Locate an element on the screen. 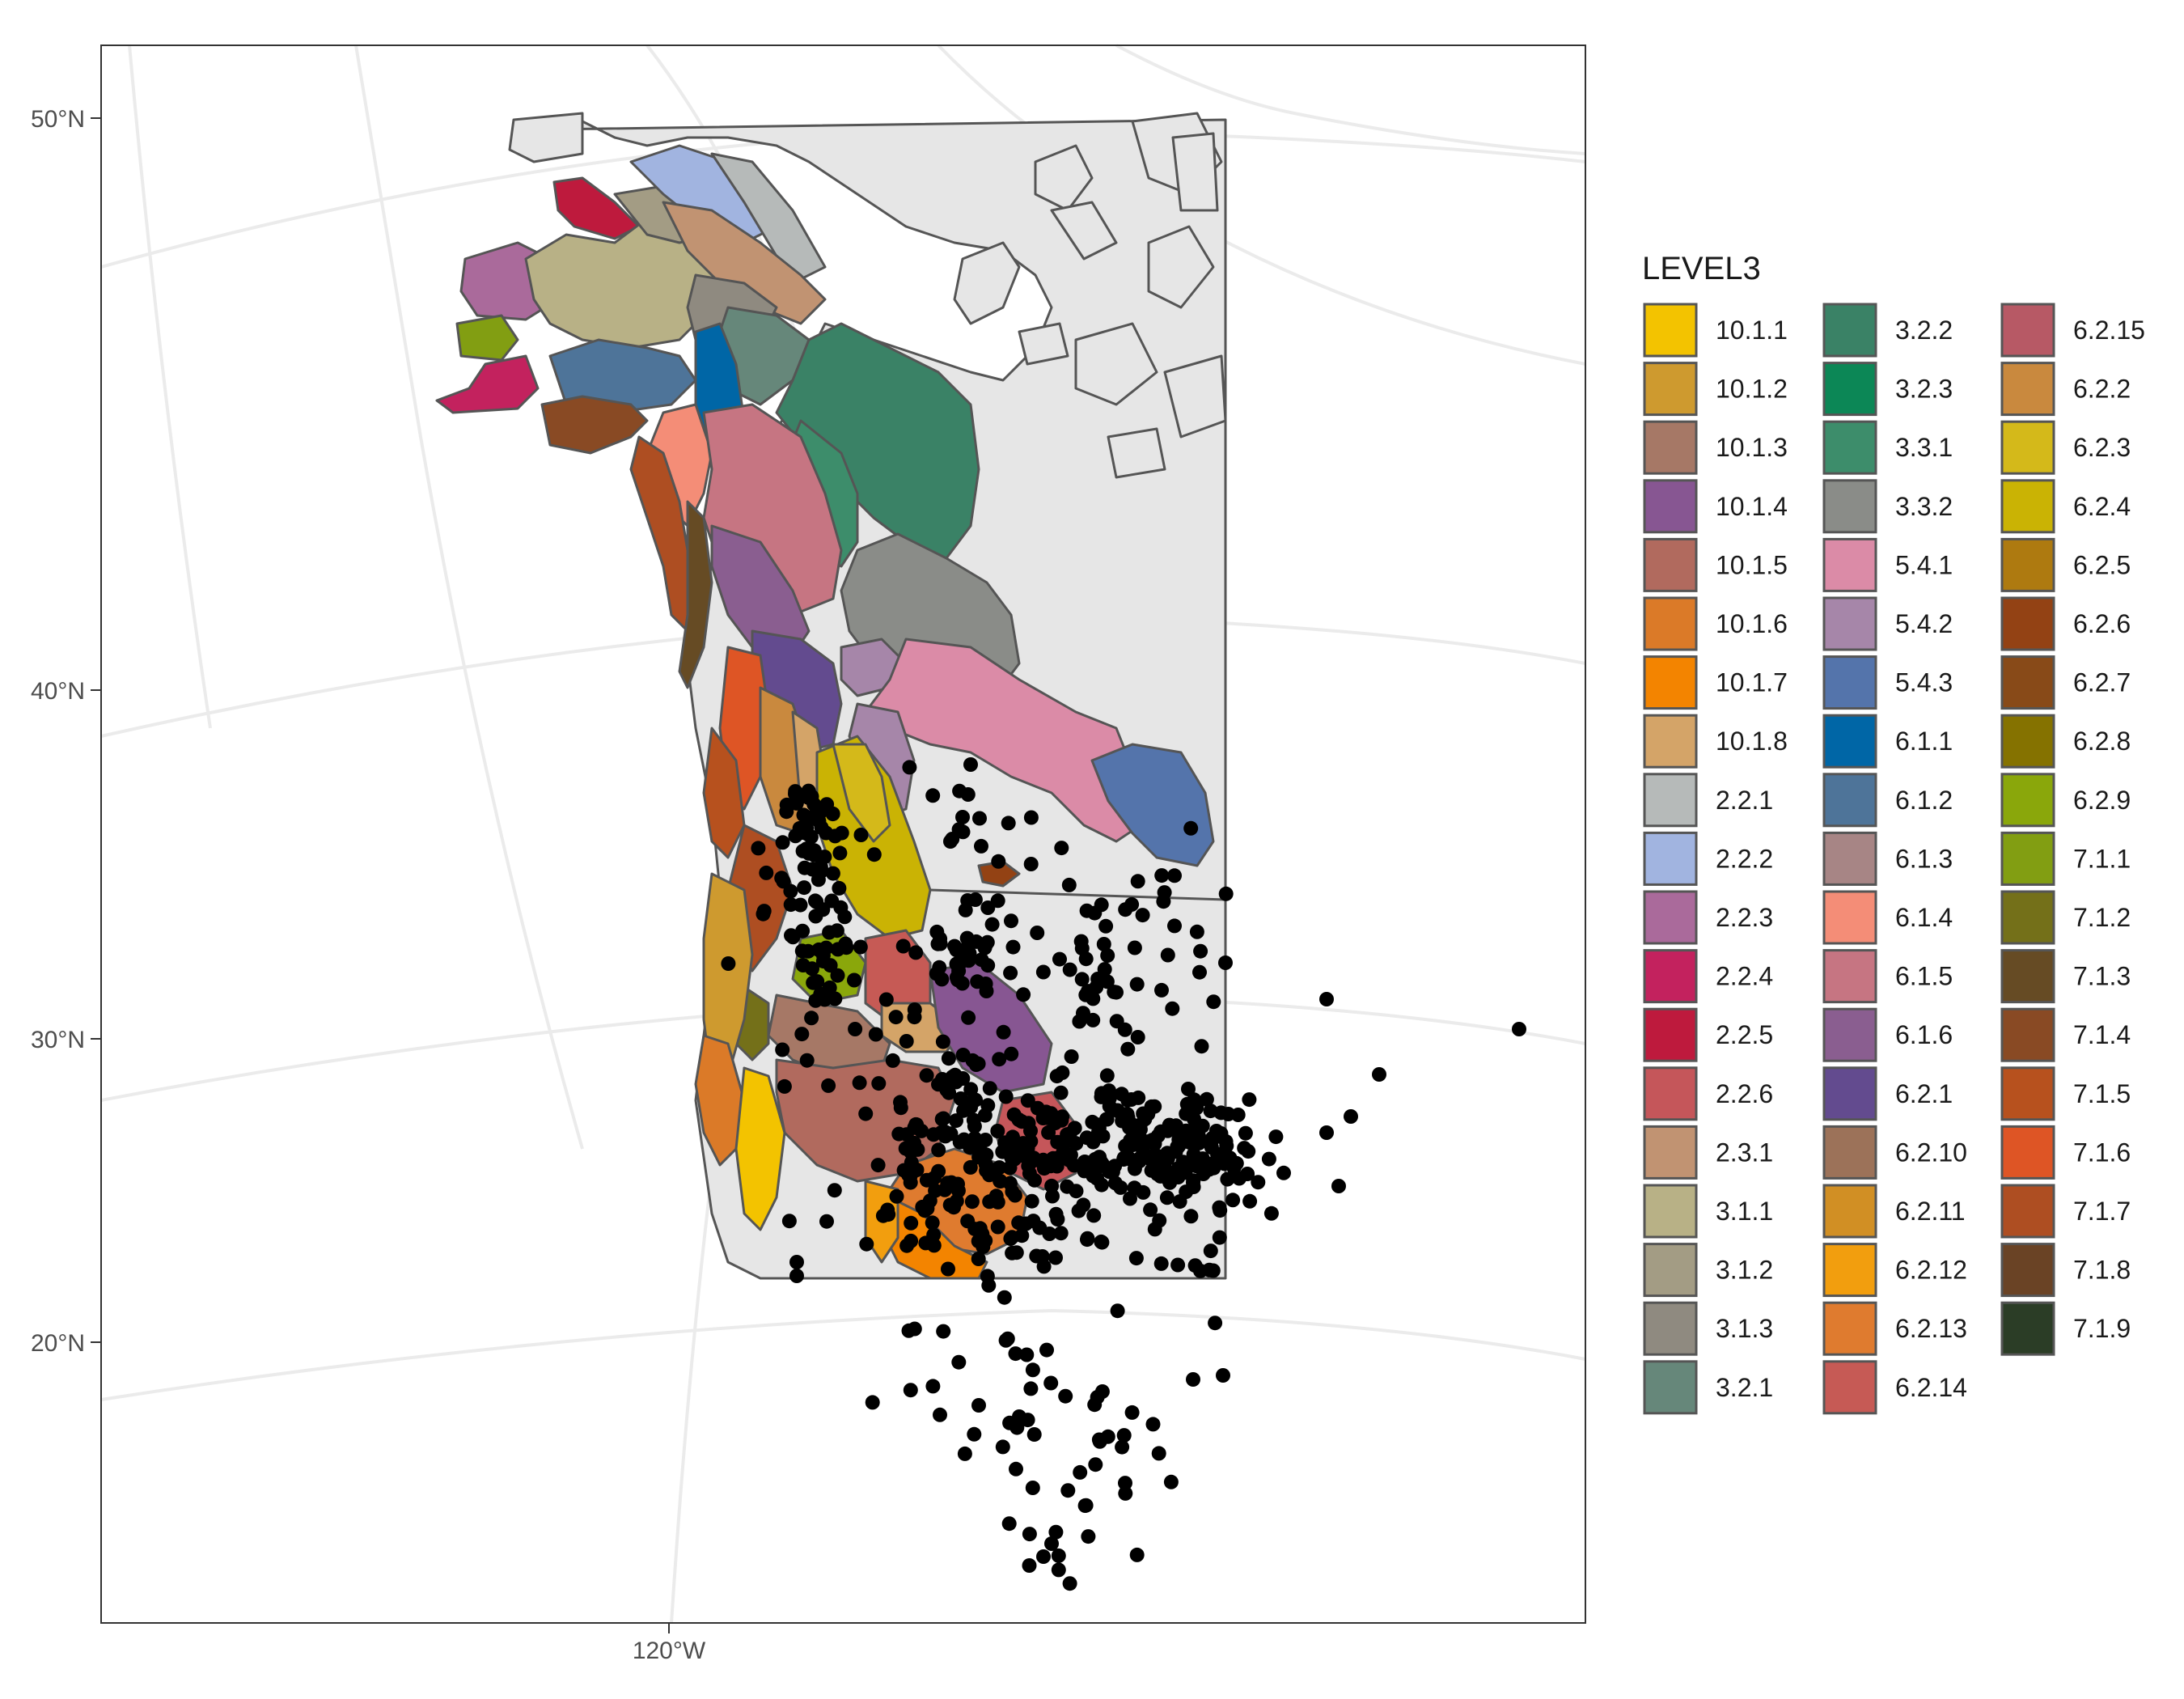  legend-label: 7.1.4 is located at coordinates (2102, 1034).